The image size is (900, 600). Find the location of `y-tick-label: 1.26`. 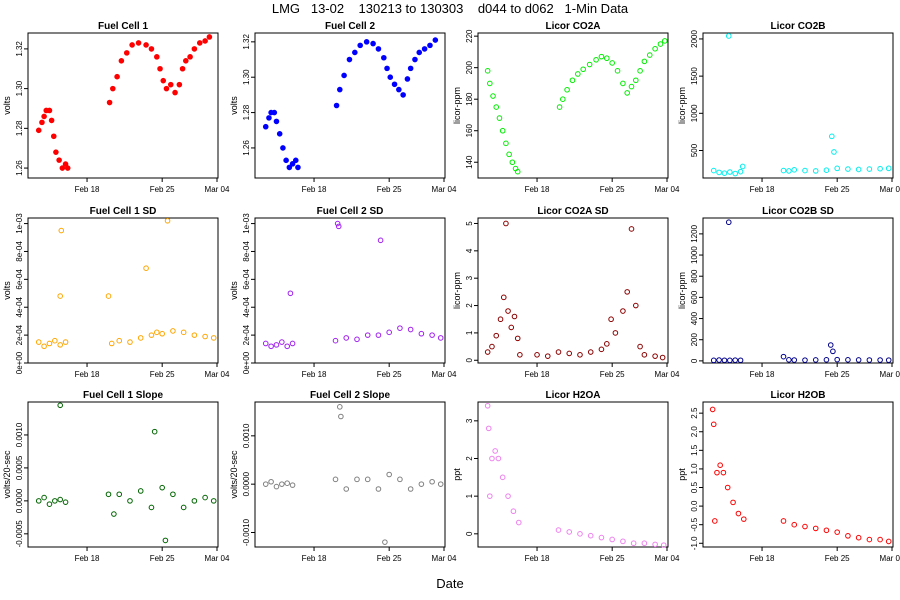

y-tick-label: 1.26 is located at coordinates (19, 168).